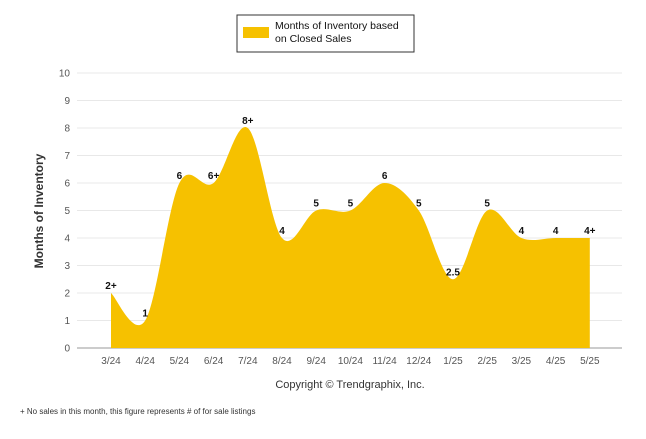 Image resolution: width=646 pixels, height=439 pixels. What do you see at coordinates (67, 321) in the screenshot?
I see `y-tick-label: 1` at bounding box center [67, 321].